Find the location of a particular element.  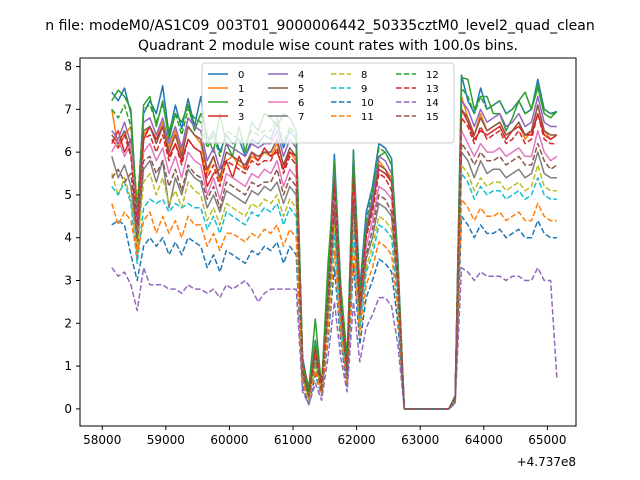

legend-frame is located at coordinates (328, 103).